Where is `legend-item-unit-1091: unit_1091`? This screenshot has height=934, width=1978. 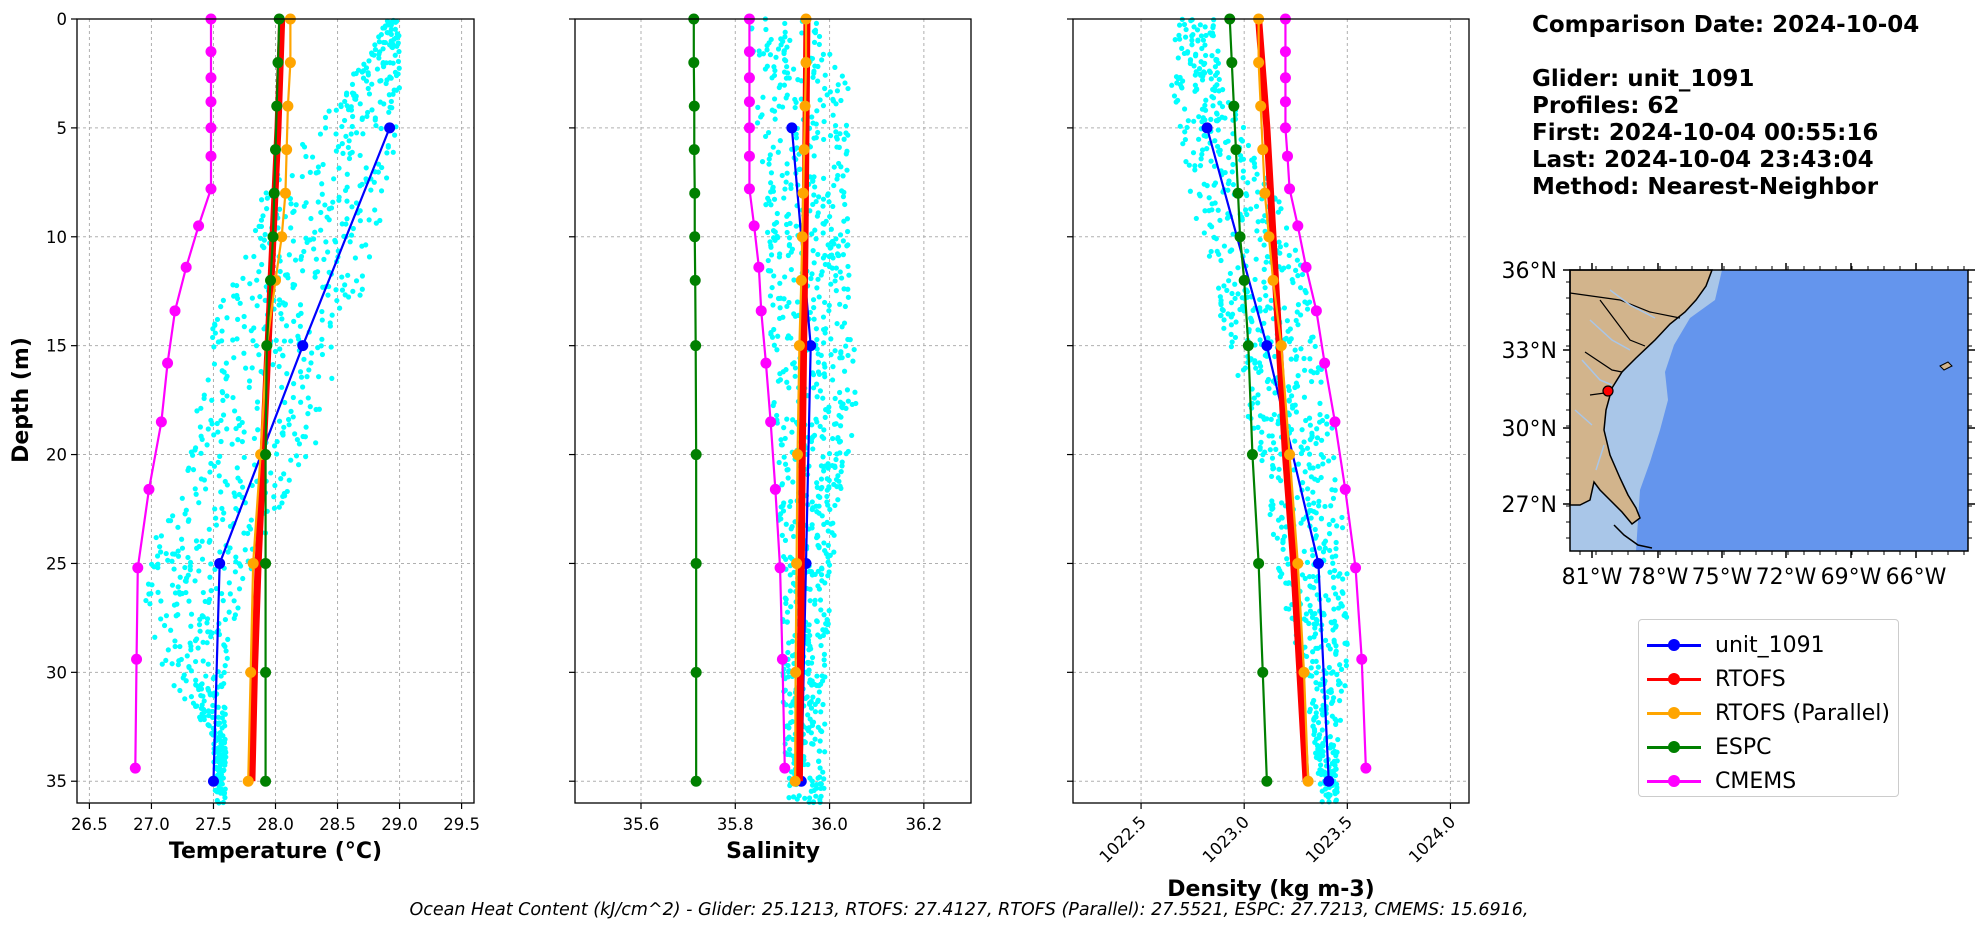 legend-item-unit-1091: unit_1091 is located at coordinates (1736, 645).